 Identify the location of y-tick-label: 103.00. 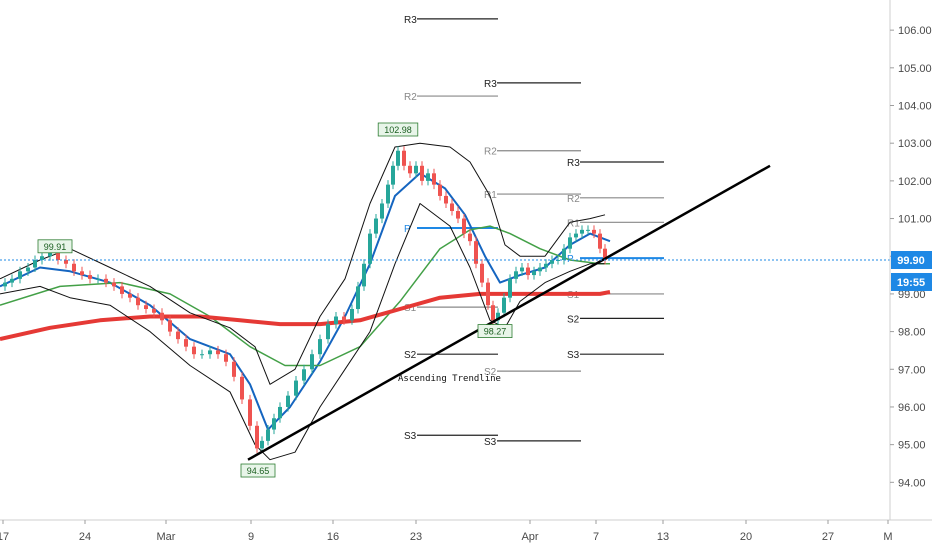
(915, 144).